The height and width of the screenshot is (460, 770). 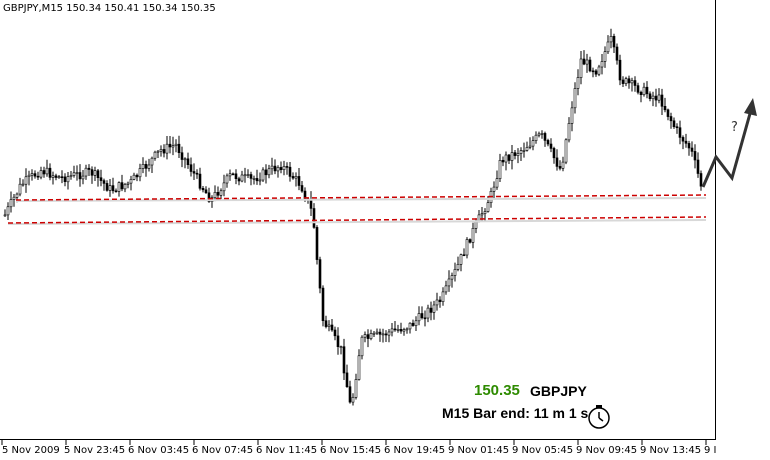 I want to click on support-line-upper, so click(x=361, y=197).